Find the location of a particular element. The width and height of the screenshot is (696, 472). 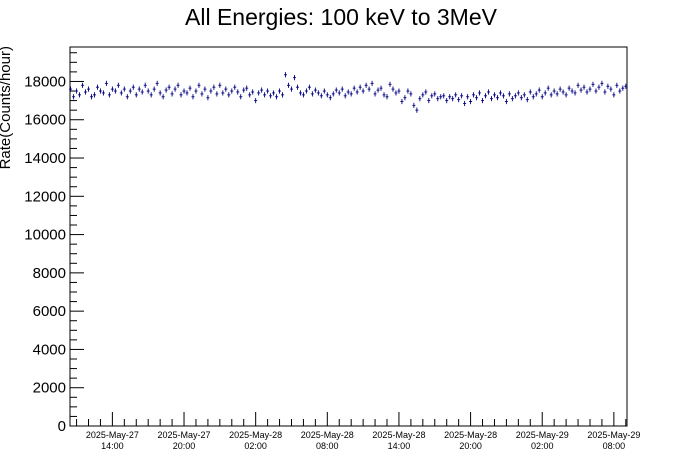

x-tick-time: 02:00 is located at coordinates (542, 446).